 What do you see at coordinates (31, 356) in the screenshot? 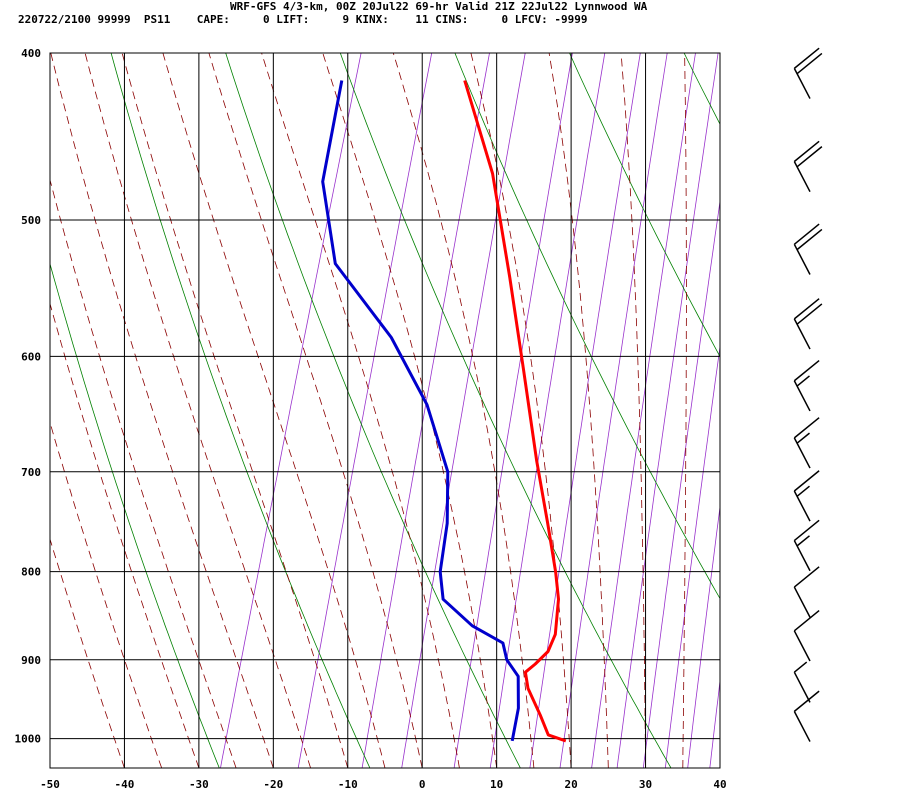
I see `y-tick-label: 600` at bounding box center [31, 356].